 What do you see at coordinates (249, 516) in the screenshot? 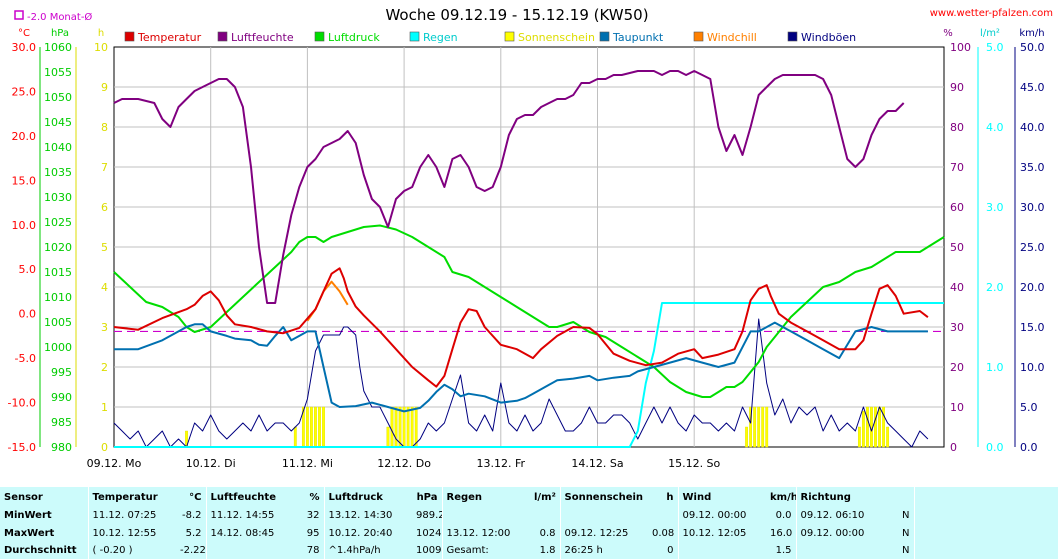
I see `stats-humidity-time: 11.12. 14:55` at bounding box center [249, 516].